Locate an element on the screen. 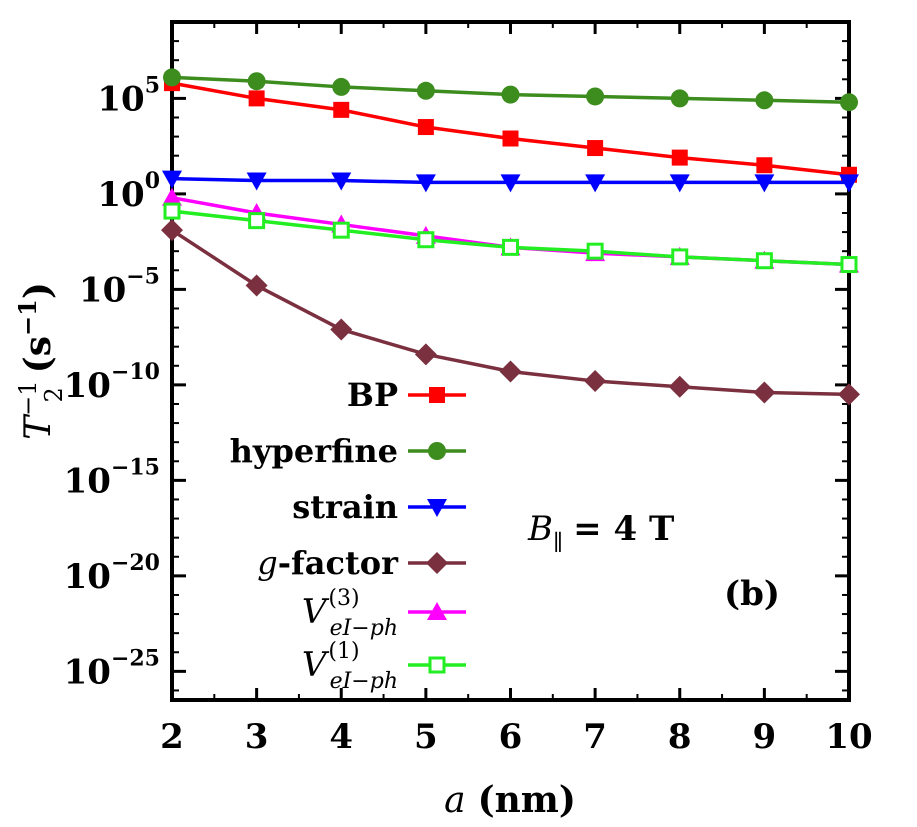 This screenshot has height=827, width=917. x-tick-label: 8 is located at coordinates (680, 737).